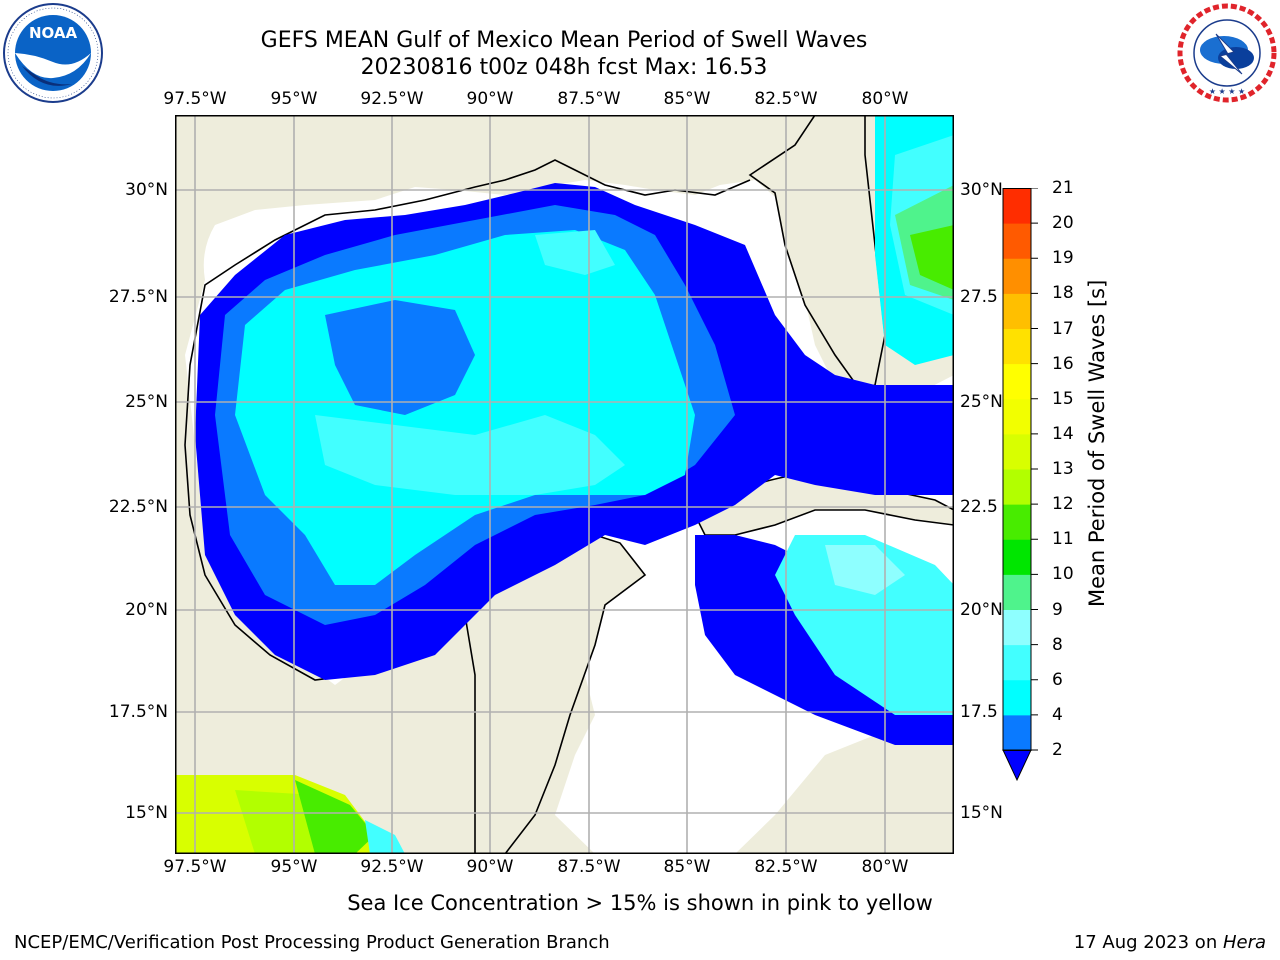  I want to click on colorbar-swatches, so click(1020, 484).